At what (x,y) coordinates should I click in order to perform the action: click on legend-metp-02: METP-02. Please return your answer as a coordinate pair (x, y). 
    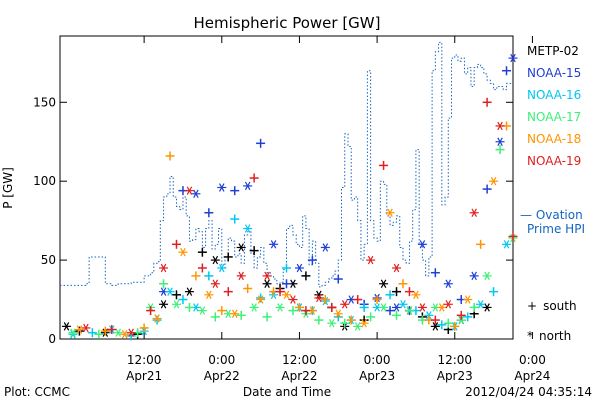
    Looking at the image, I should click on (553, 51).